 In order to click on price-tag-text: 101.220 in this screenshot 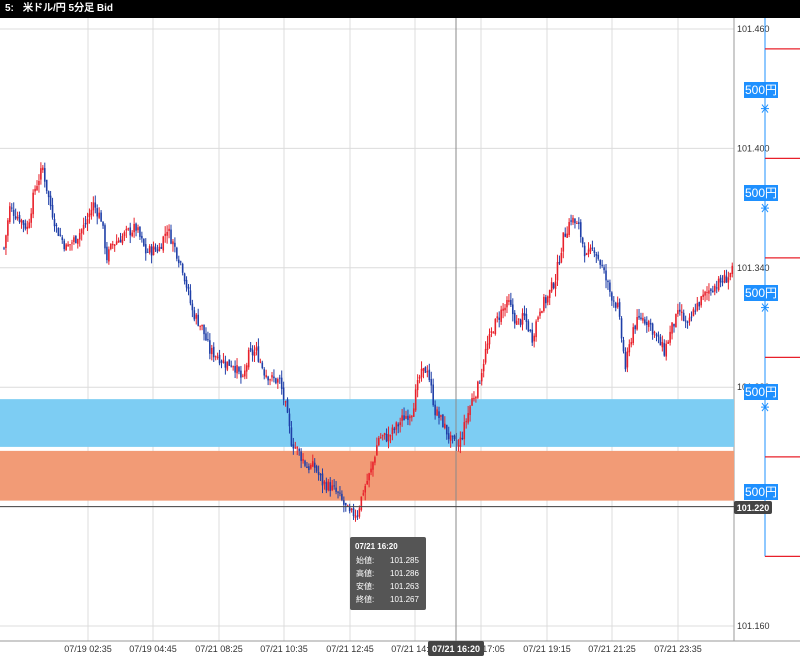, I will do `click(753, 508)`.